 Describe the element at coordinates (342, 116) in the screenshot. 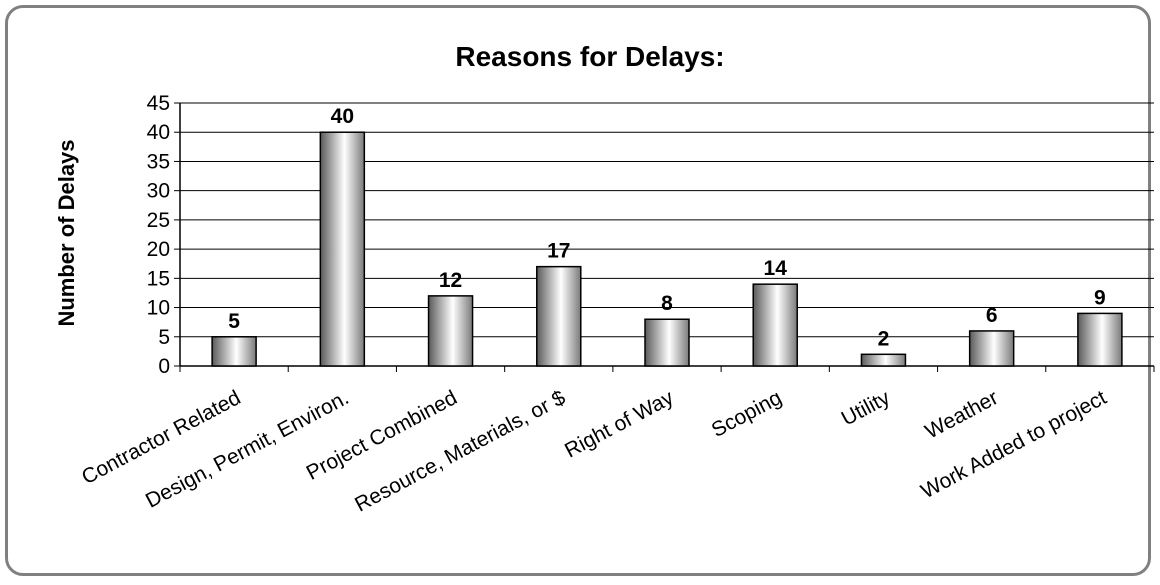

I see `data-label: 40` at that location.